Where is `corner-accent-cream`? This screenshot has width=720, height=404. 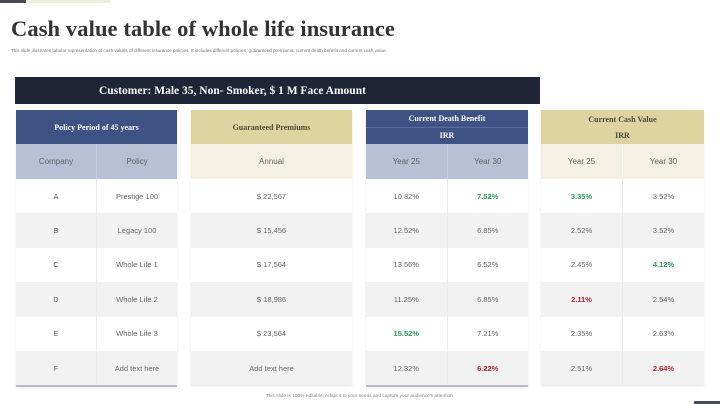
corner-accent-cream is located at coordinates (68, 1).